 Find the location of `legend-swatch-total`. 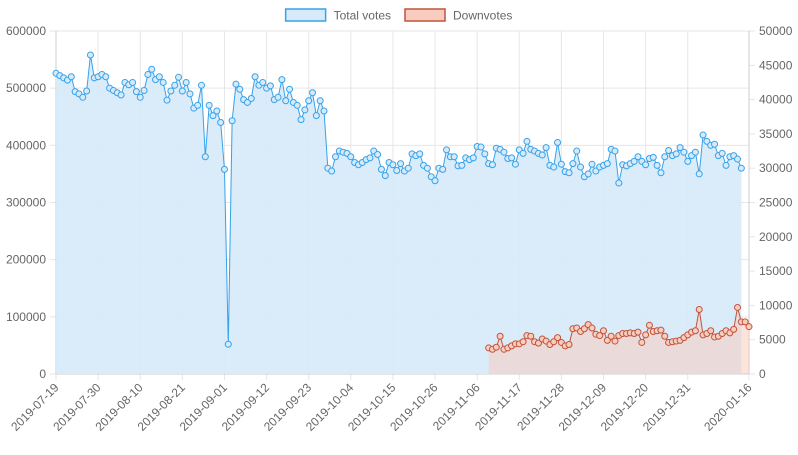

legend-swatch-total is located at coordinates (305, 15).